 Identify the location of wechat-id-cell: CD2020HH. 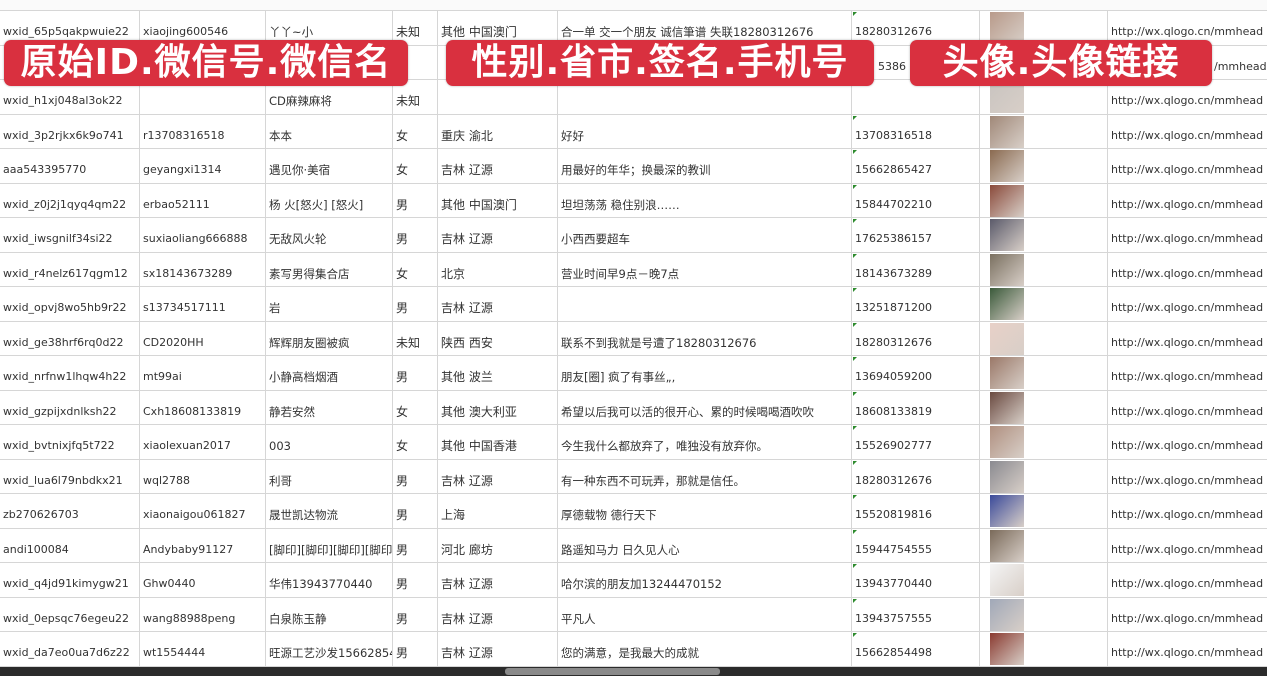
(203, 338).